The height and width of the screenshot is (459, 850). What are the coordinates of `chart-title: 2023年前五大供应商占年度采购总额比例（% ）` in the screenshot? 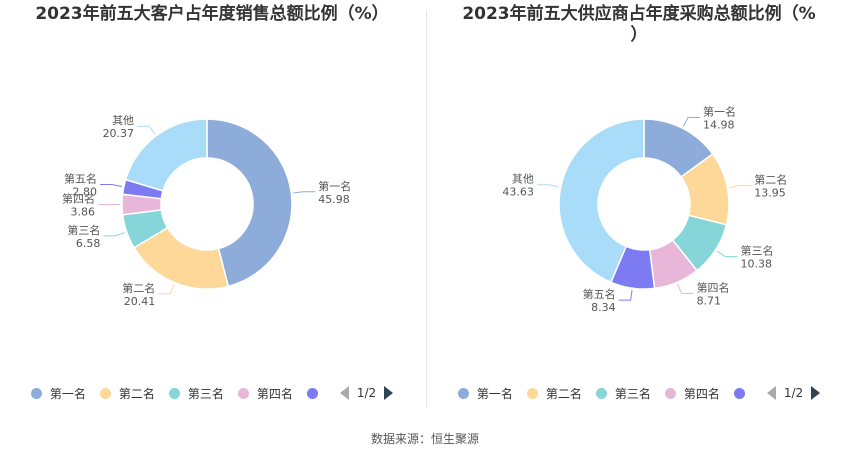 It's located at (639, 24).